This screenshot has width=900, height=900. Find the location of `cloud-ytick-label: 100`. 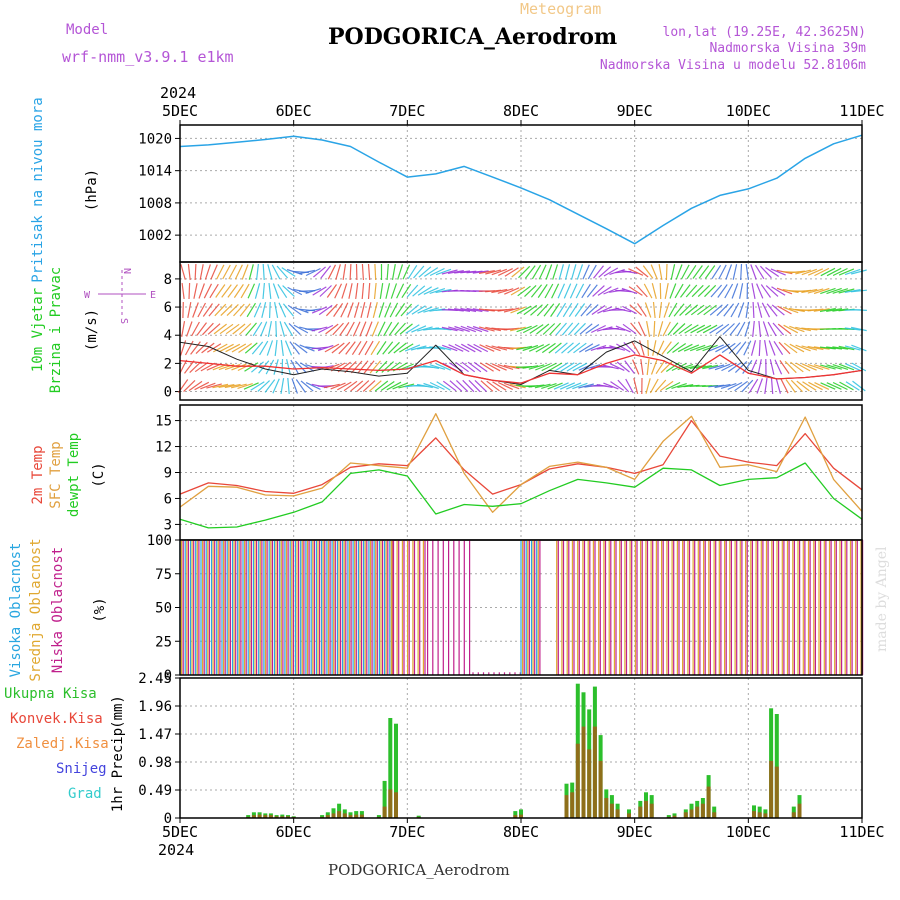

cloud-ytick-label: 100 is located at coordinates (159, 541).